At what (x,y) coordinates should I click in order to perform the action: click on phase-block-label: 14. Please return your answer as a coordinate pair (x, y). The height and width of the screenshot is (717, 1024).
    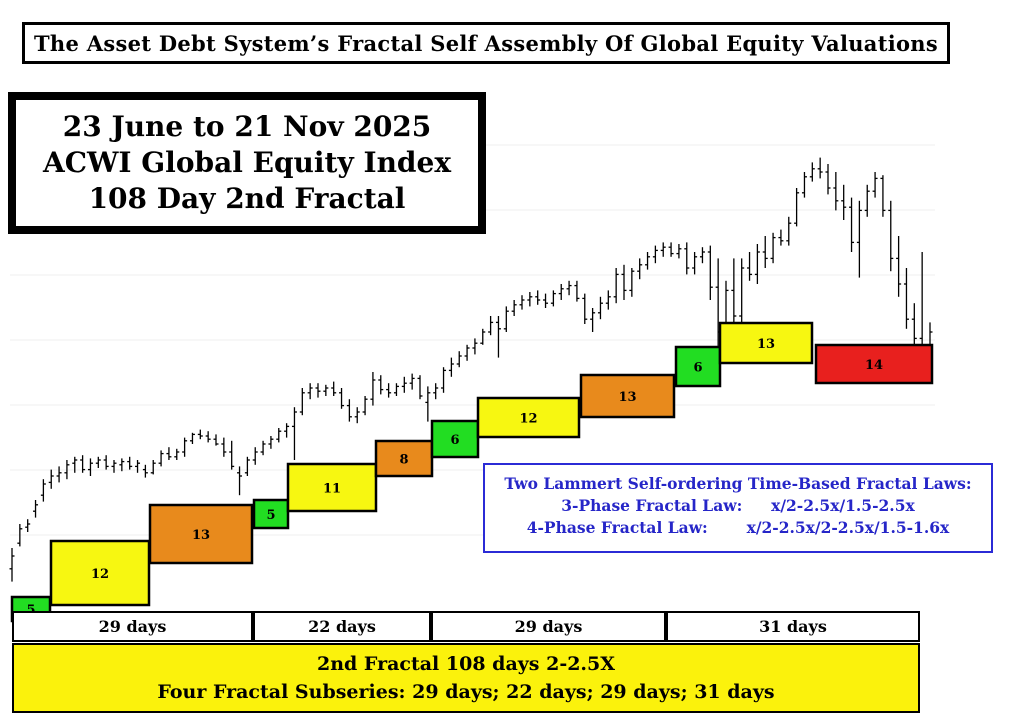
    Looking at the image, I should click on (874, 365).